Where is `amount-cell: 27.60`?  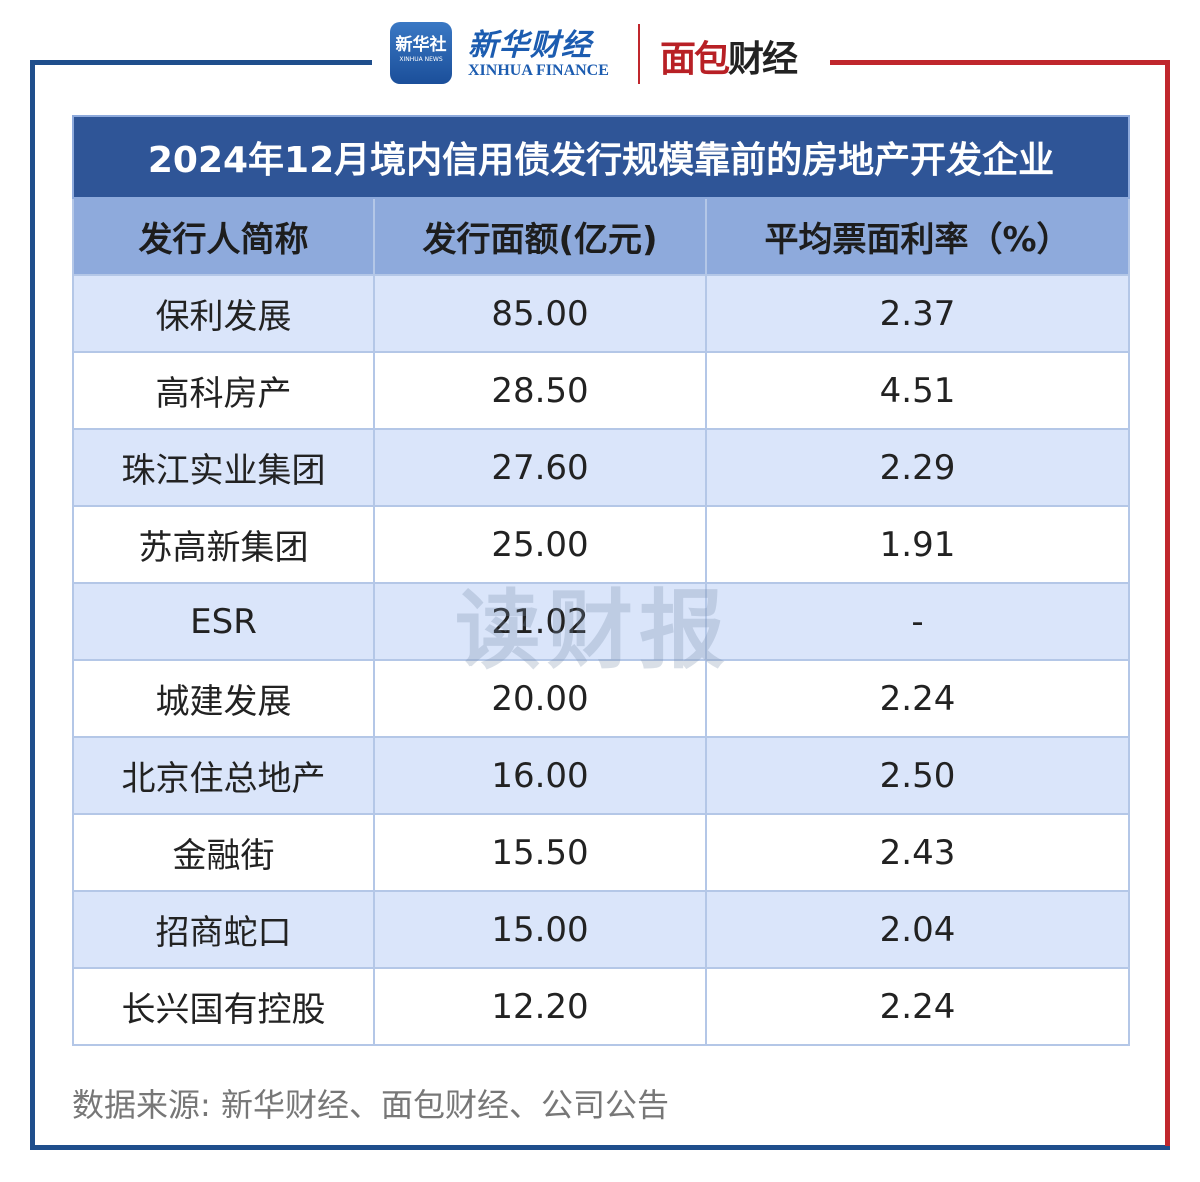 amount-cell: 27.60 is located at coordinates (540, 467).